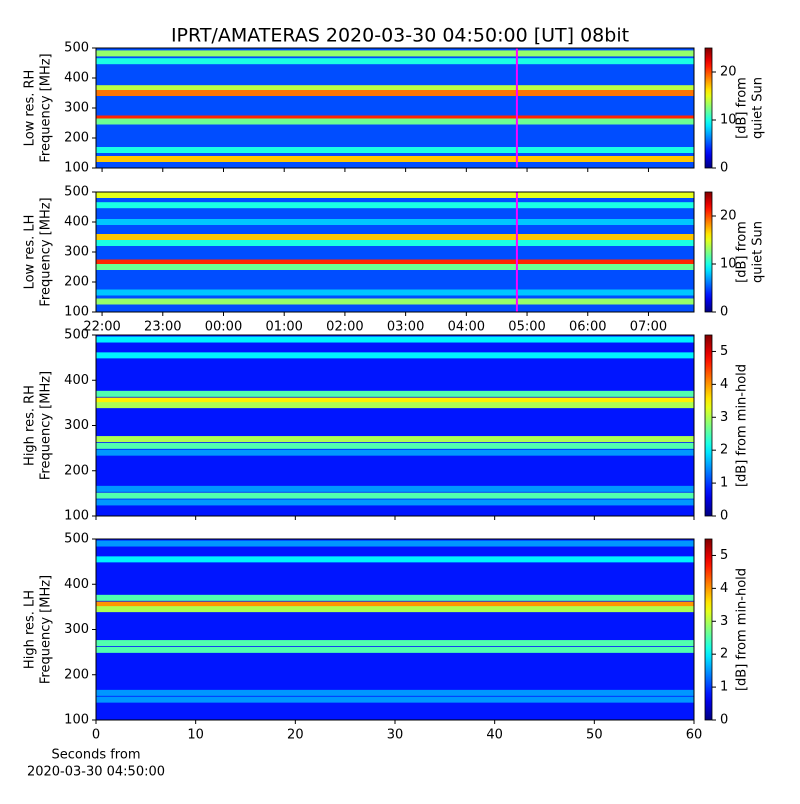 The image size is (800, 804). Describe the element at coordinates (494, 735) in the screenshot. I see `x-tick-label: 40` at that location.